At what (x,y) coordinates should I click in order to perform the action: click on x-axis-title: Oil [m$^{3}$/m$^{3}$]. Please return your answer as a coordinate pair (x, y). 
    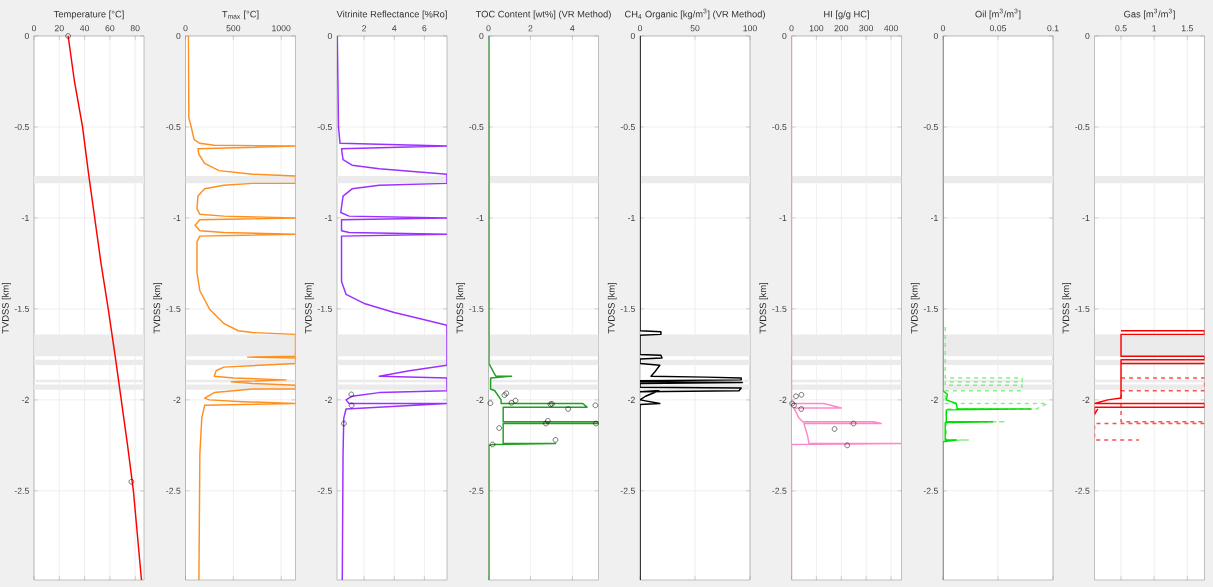
    Looking at the image, I should click on (998, 14).